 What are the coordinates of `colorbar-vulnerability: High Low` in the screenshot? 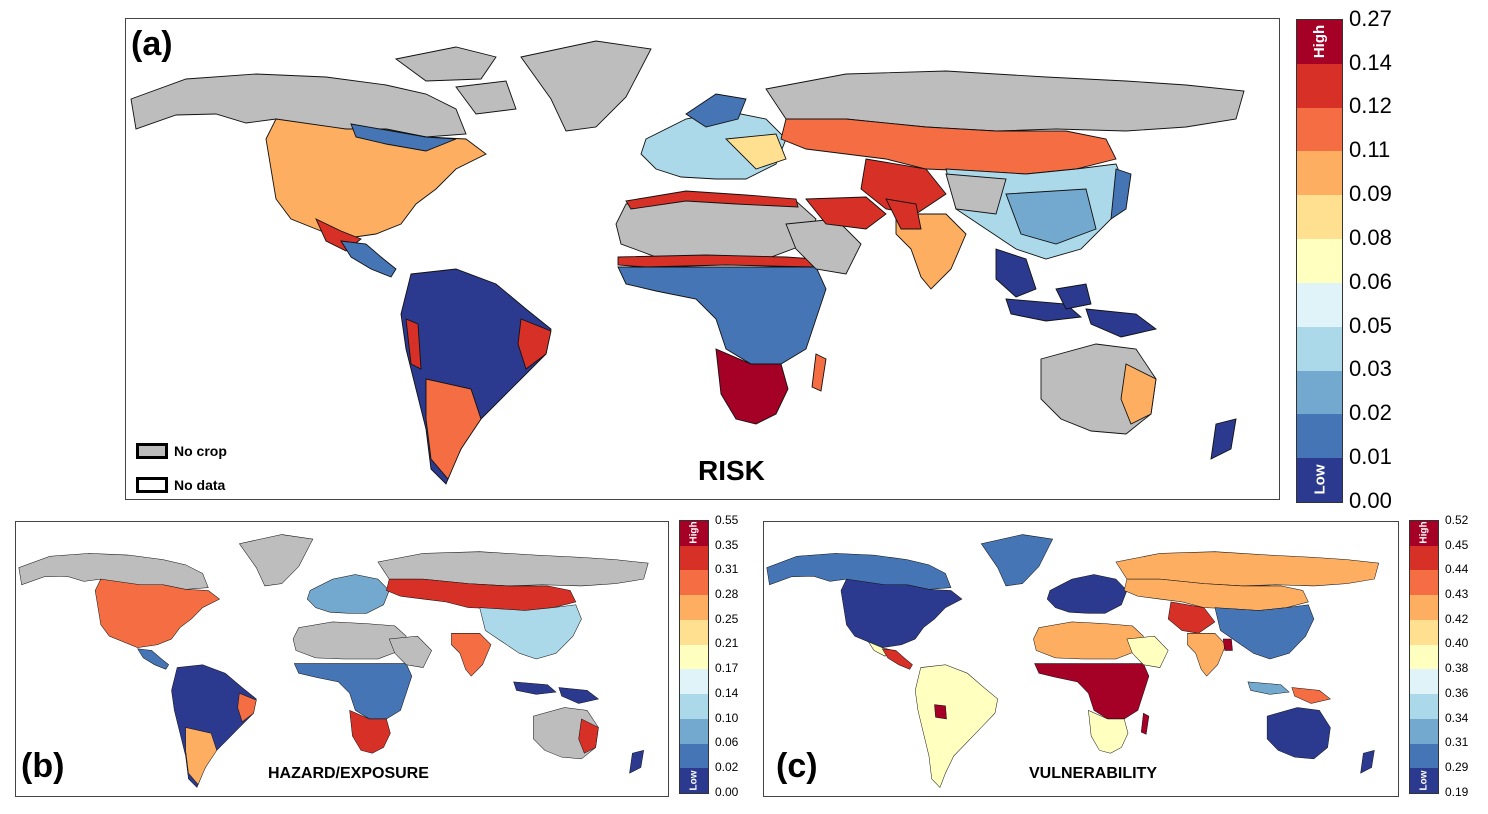 It's located at (1424, 657).